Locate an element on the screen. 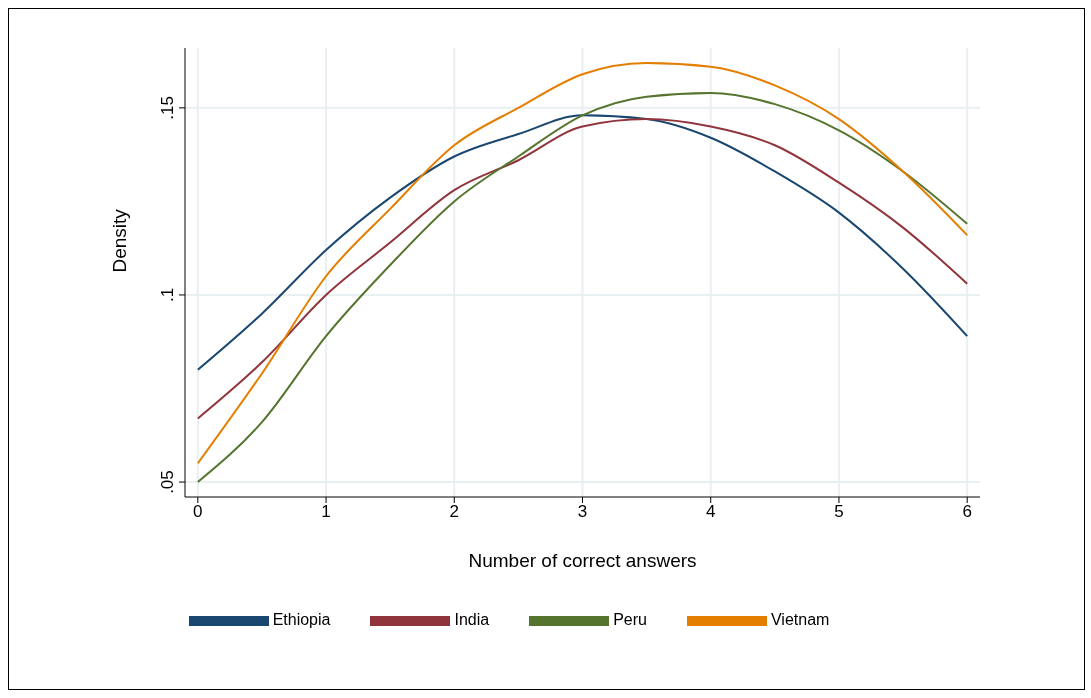 This screenshot has height=698, width=1091. y-axis-title: Density is located at coordinates (119, 240).